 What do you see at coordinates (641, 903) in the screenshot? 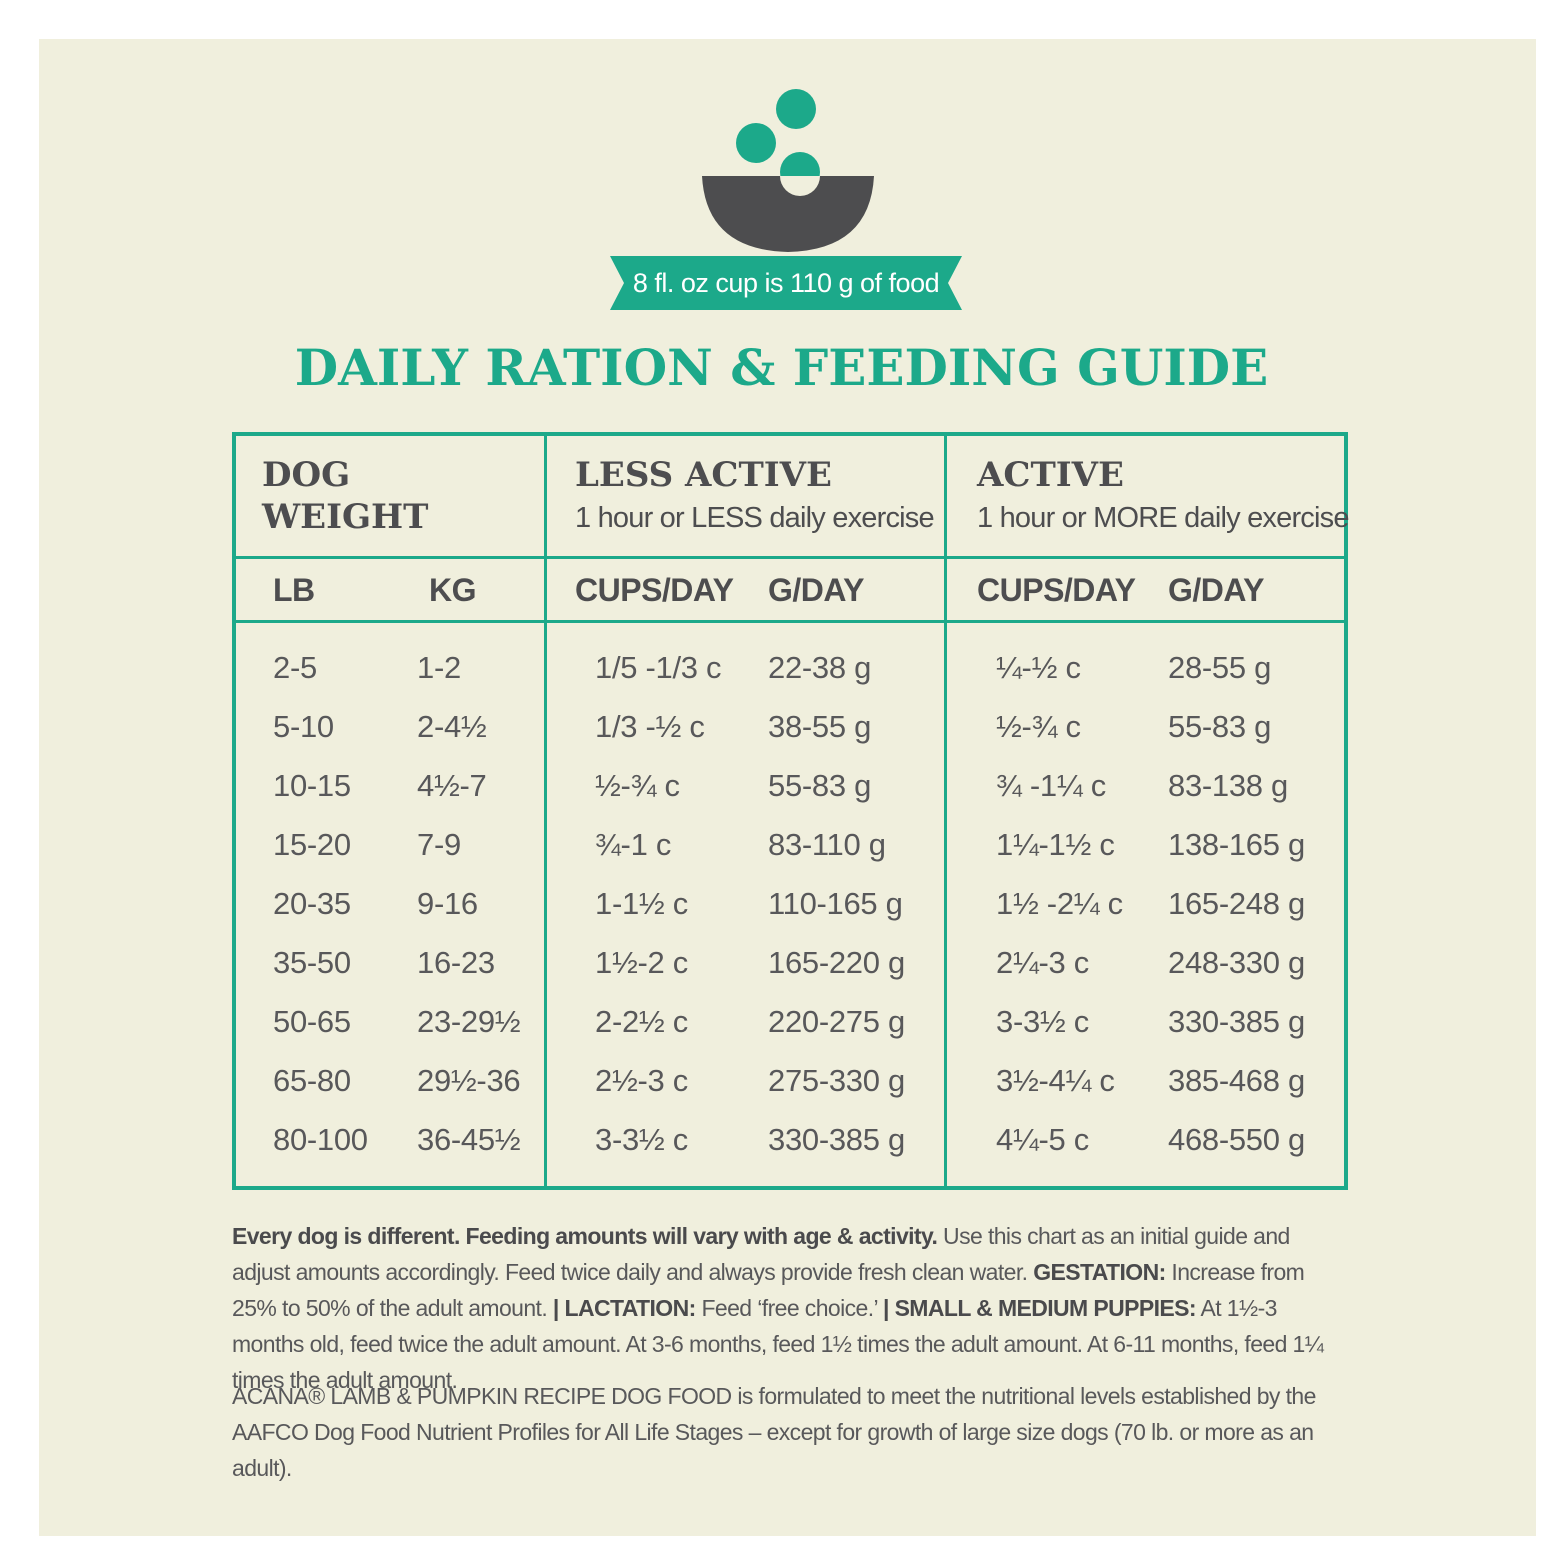
I see `table-cell: 1-1½ c` at bounding box center [641, 903].